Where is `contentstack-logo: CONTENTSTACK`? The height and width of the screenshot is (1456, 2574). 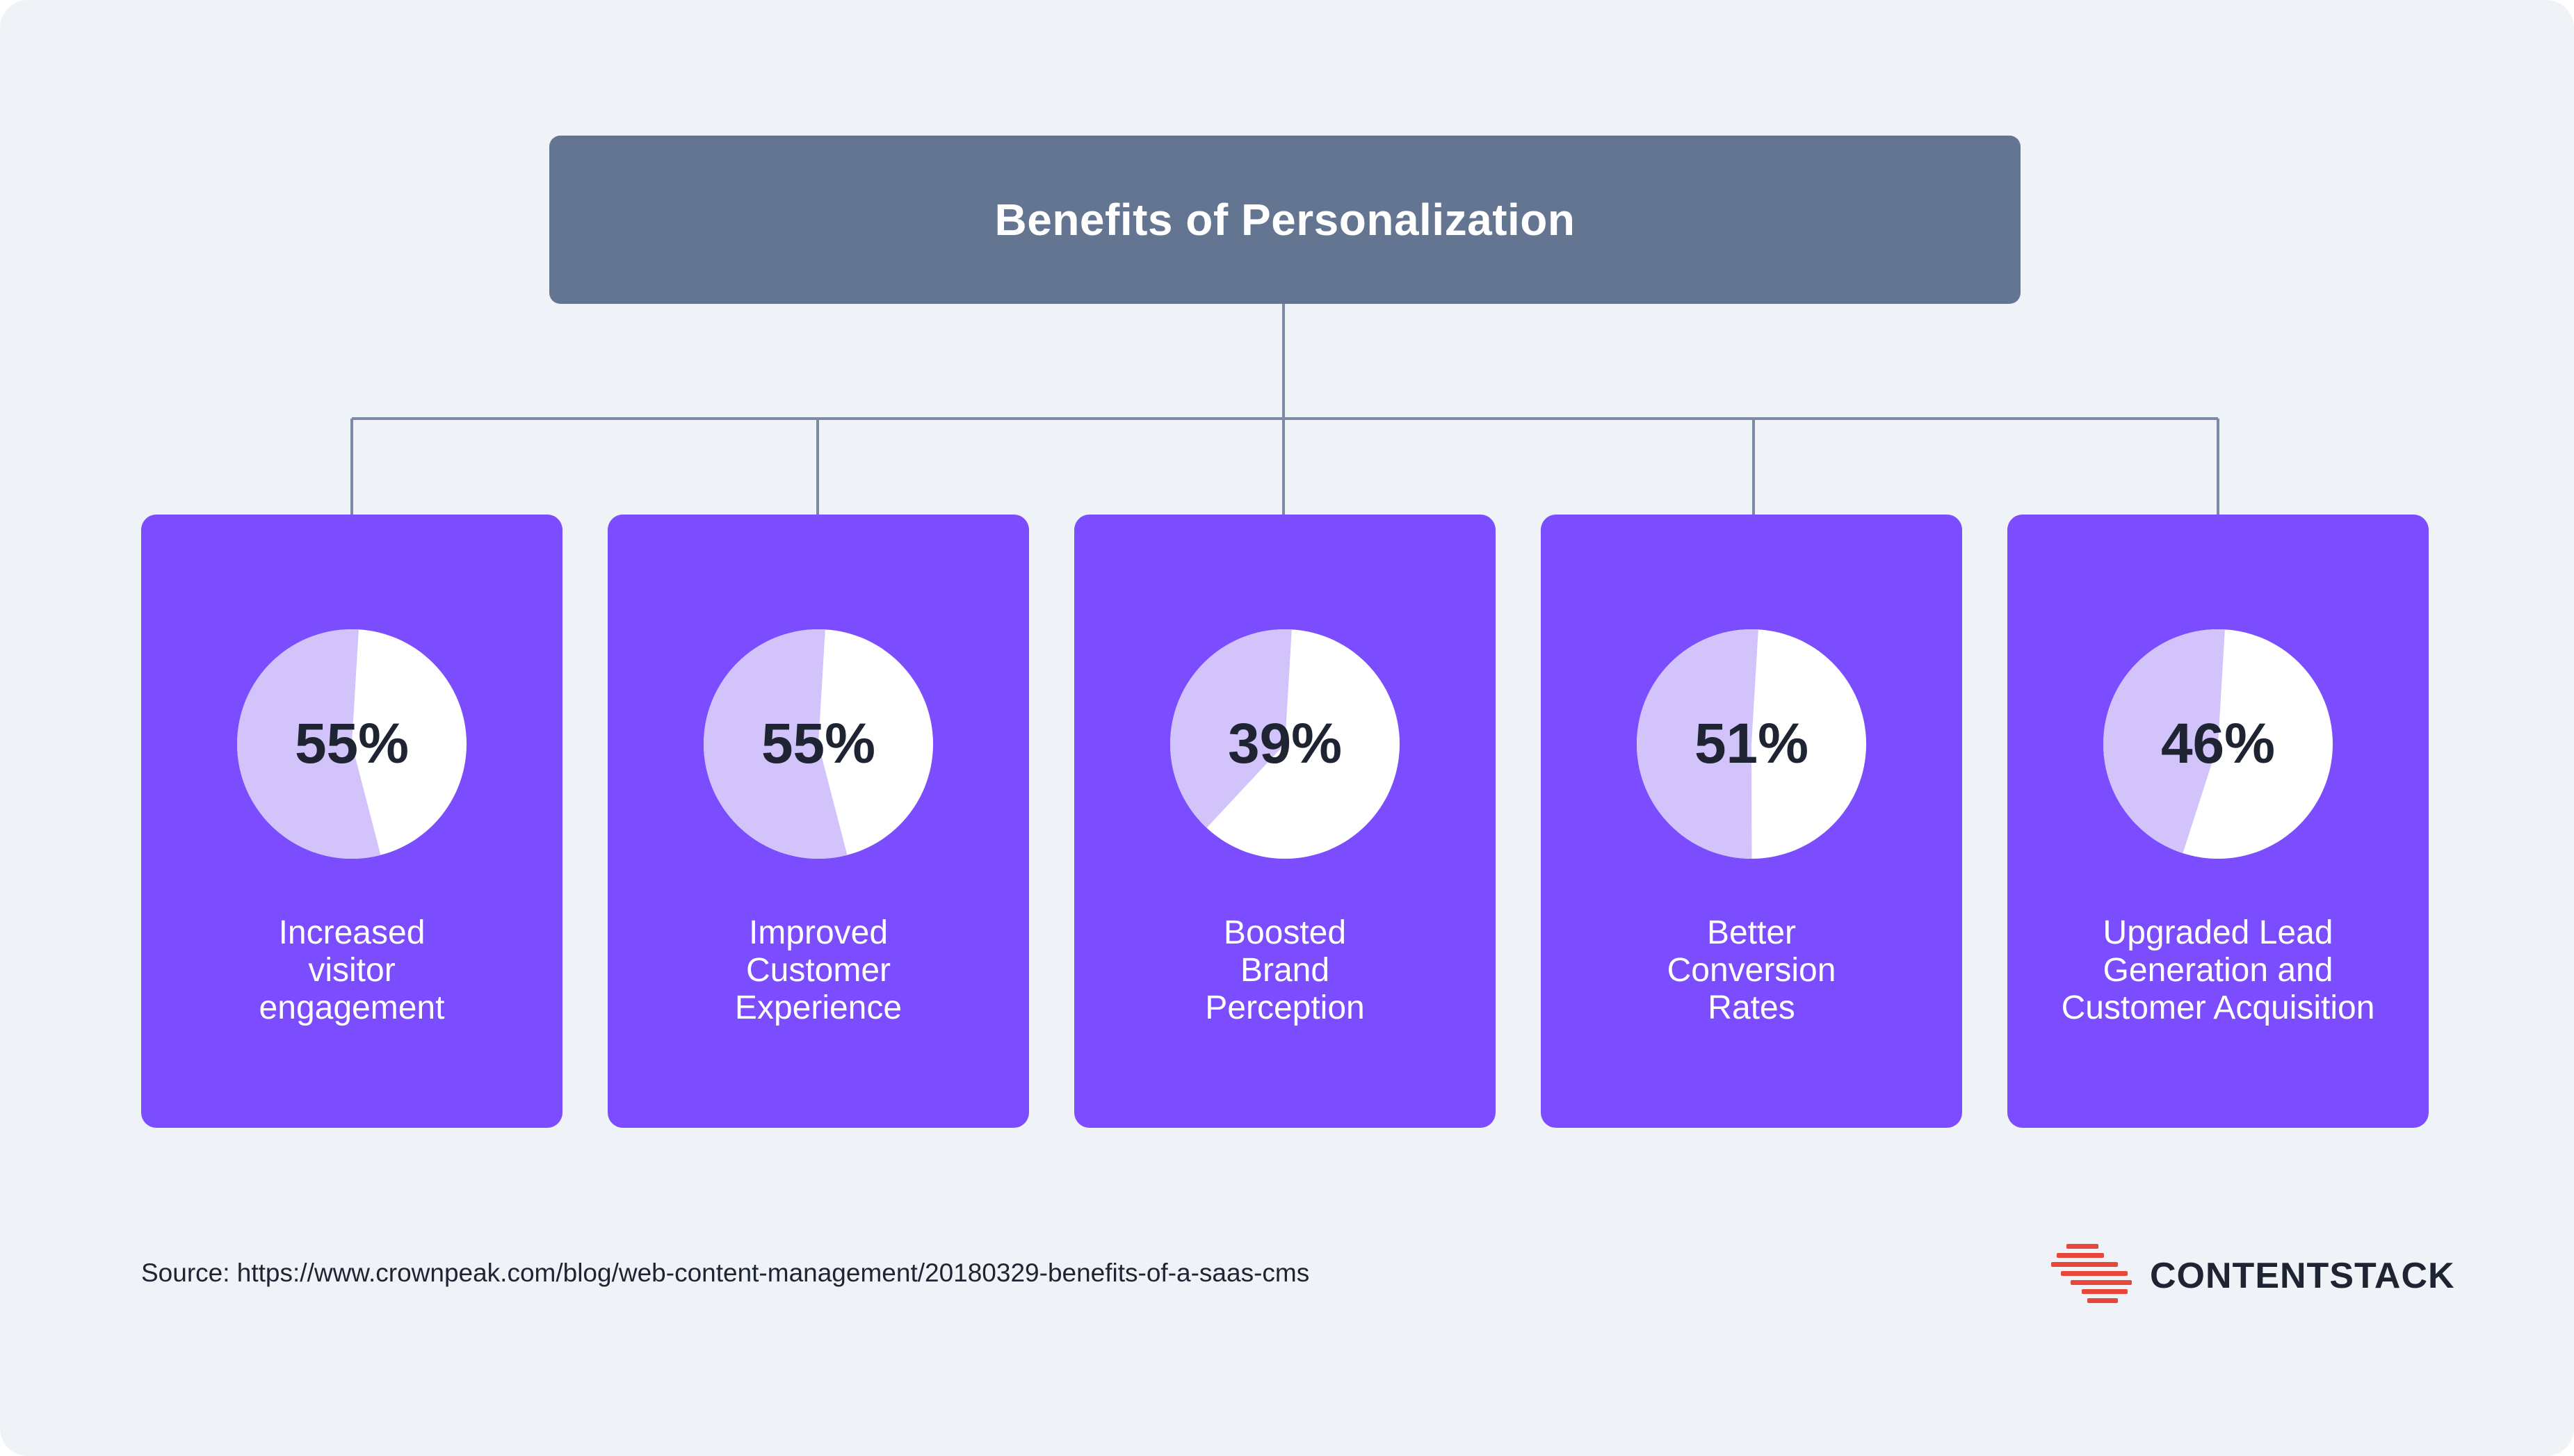 contentstack-logo: CONTENTSTACK is located at coordinates (2253, 1276).